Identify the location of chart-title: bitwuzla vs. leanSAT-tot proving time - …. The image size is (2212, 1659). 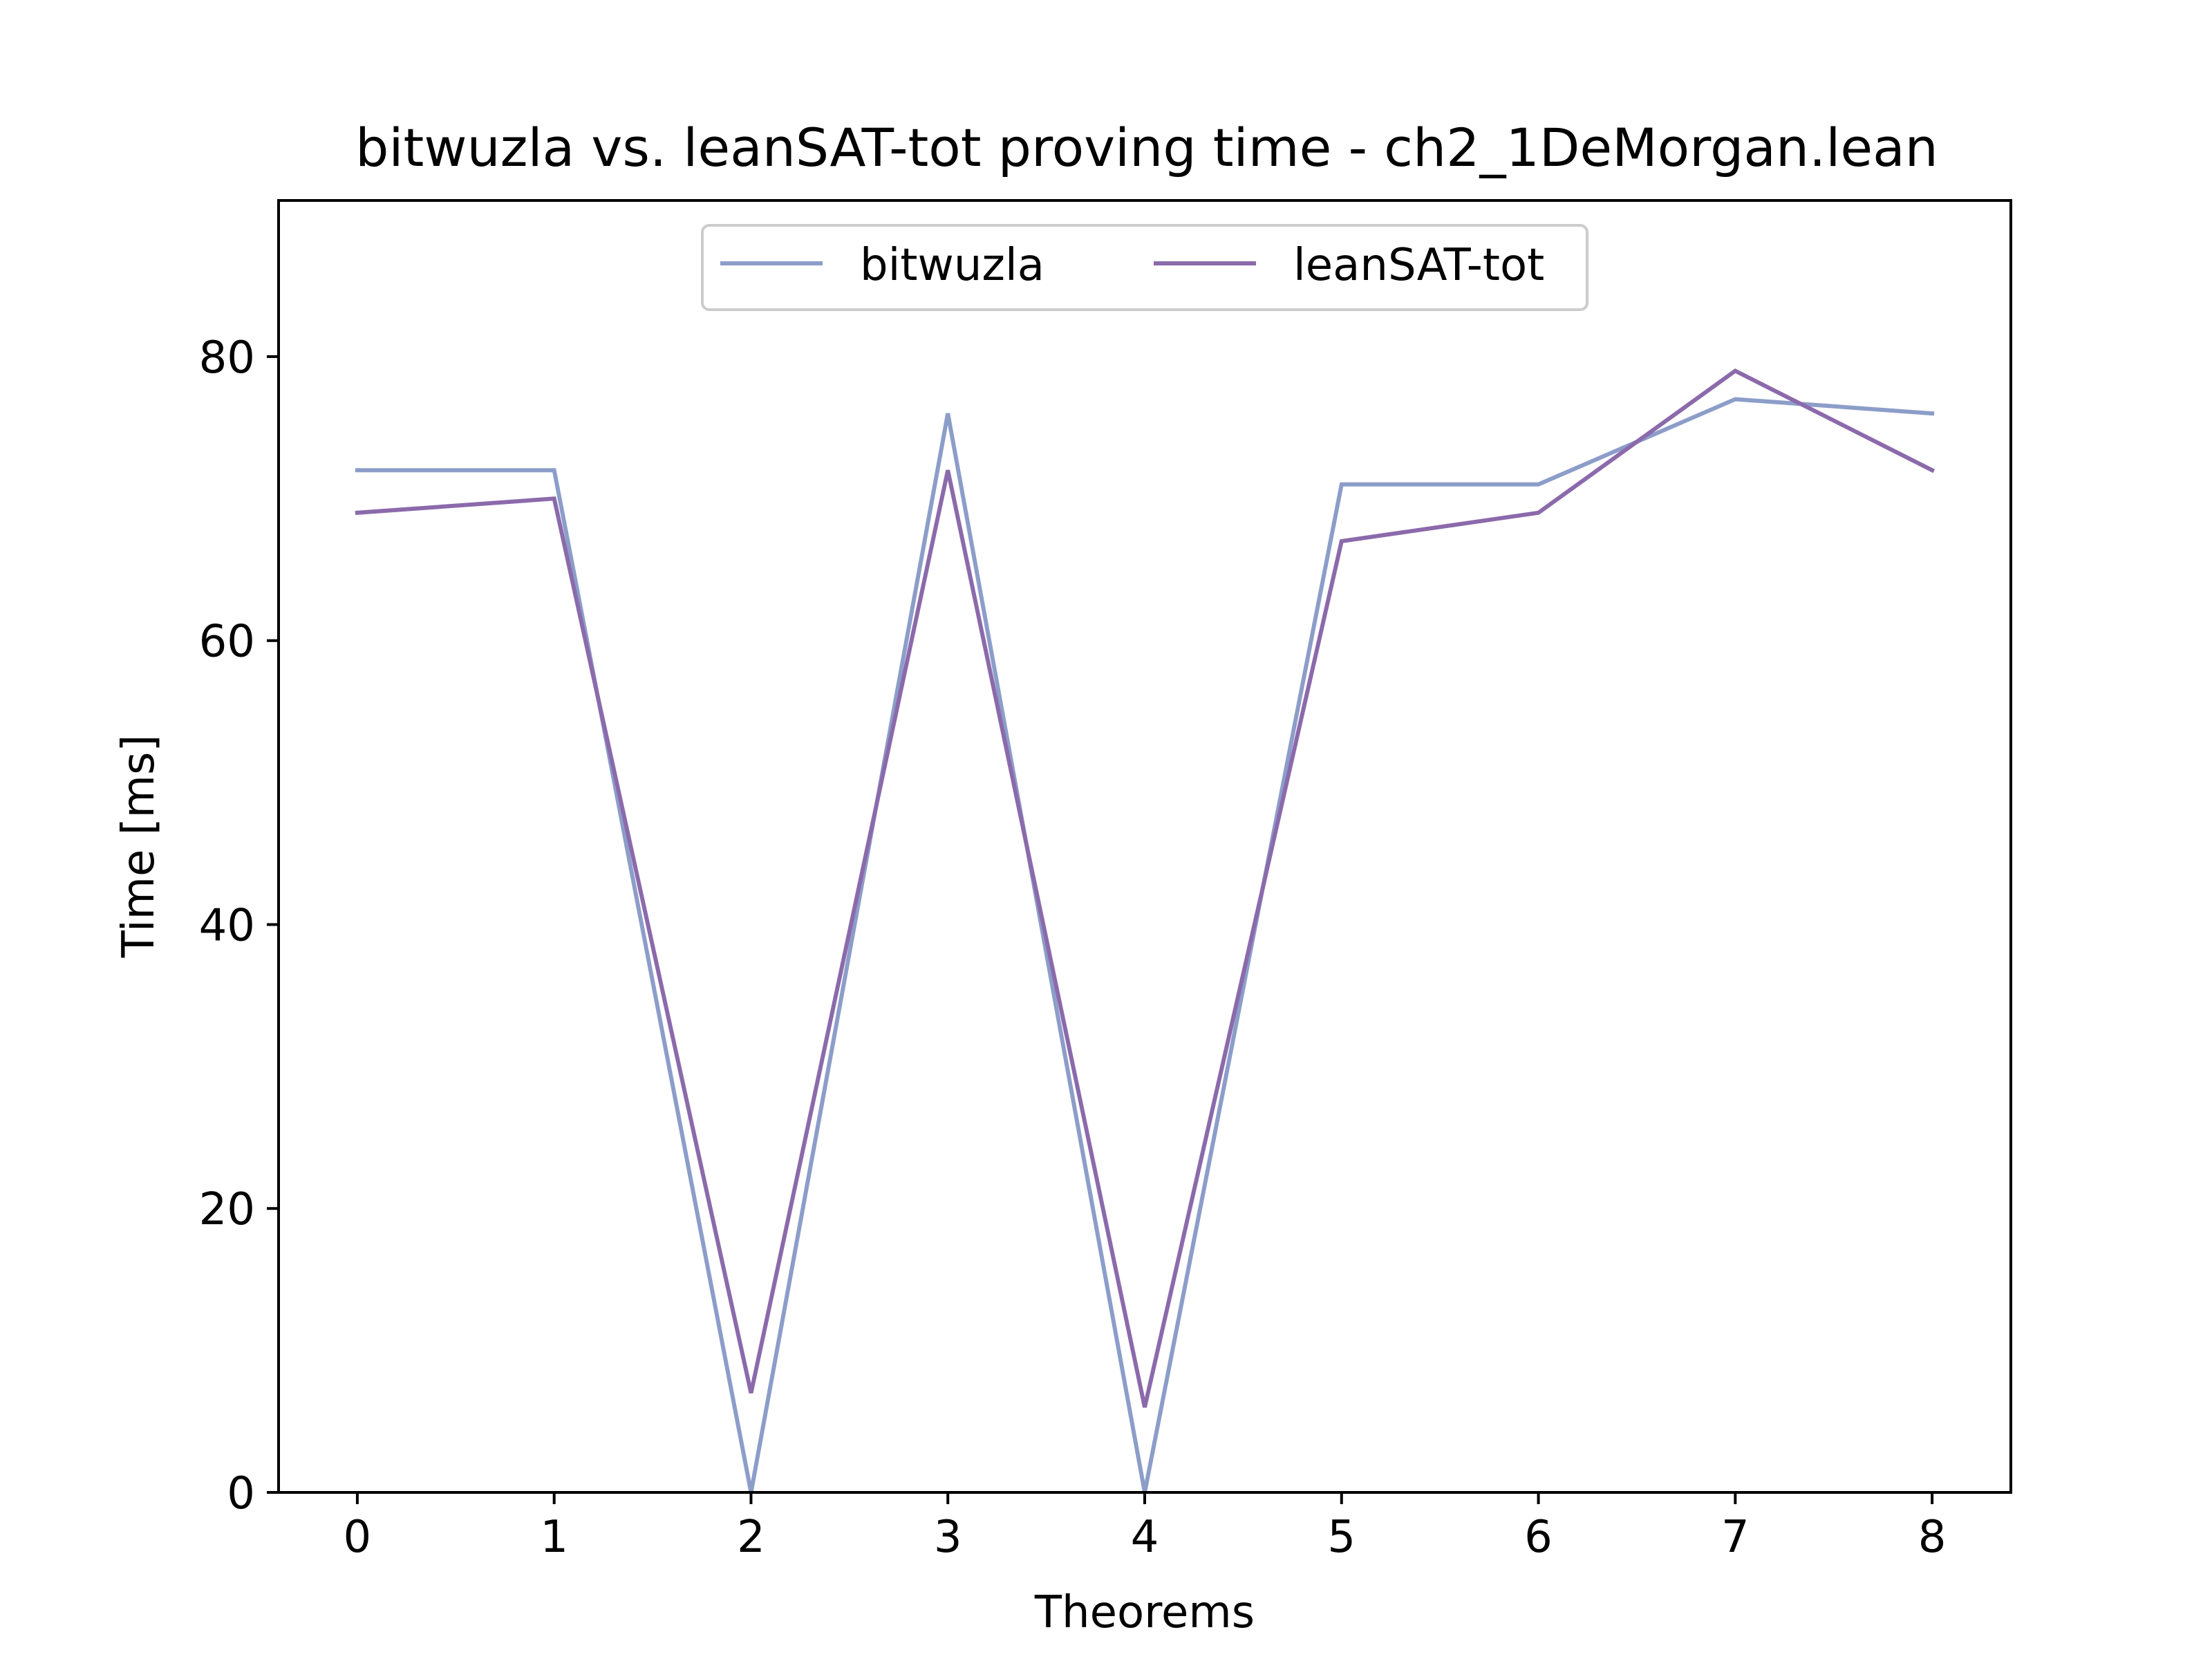
(1146, 147).